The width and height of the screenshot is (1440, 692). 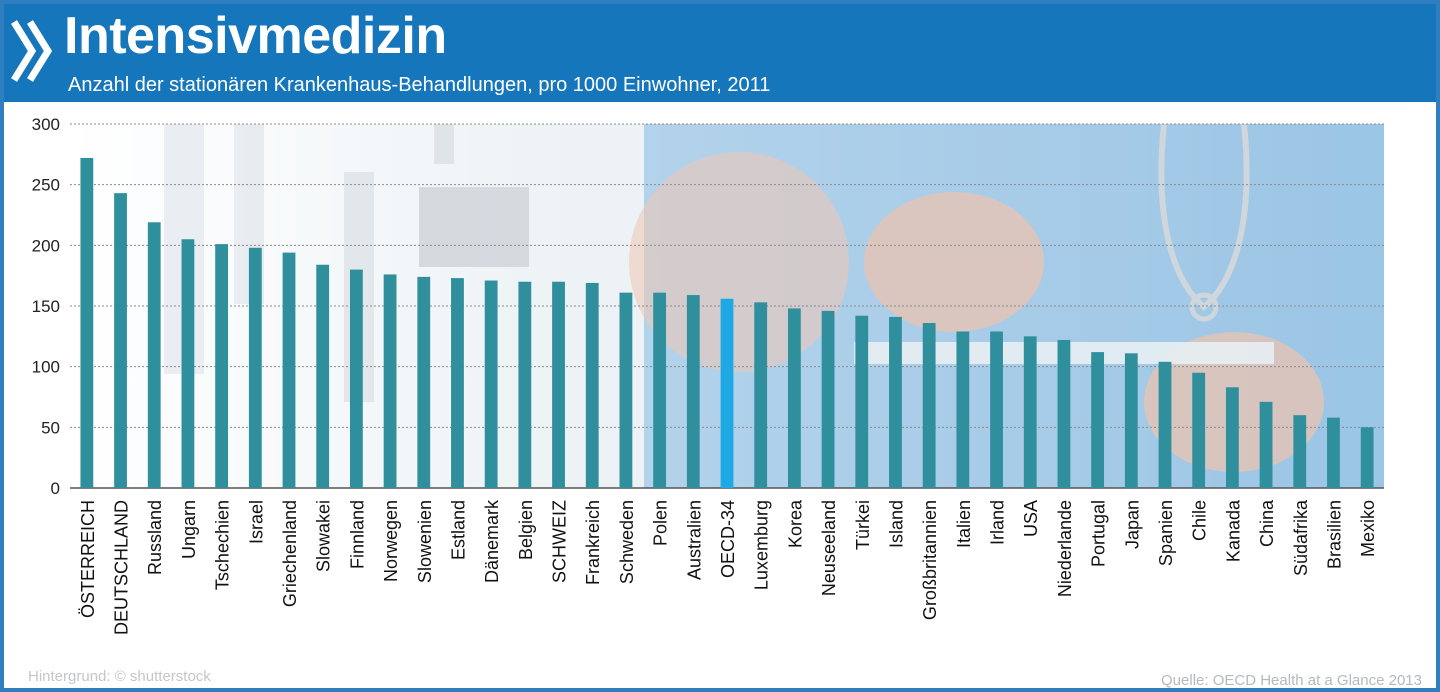 What do you see at coordinates (930, 560) in the screenshot?
I see `x-tick-label: Großbritannien` at bounding box center [930, 560].